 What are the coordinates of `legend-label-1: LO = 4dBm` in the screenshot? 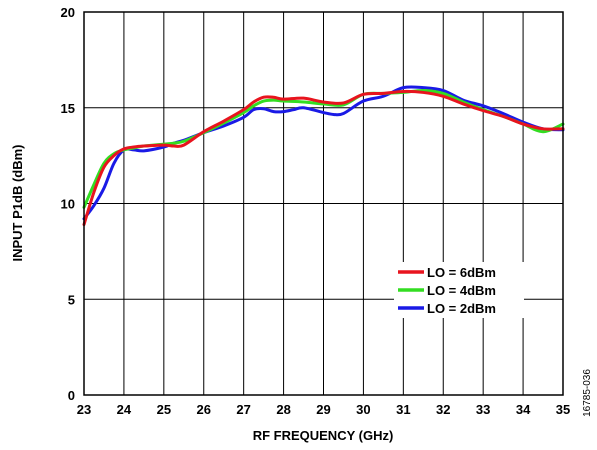 It's located at (461, 290).